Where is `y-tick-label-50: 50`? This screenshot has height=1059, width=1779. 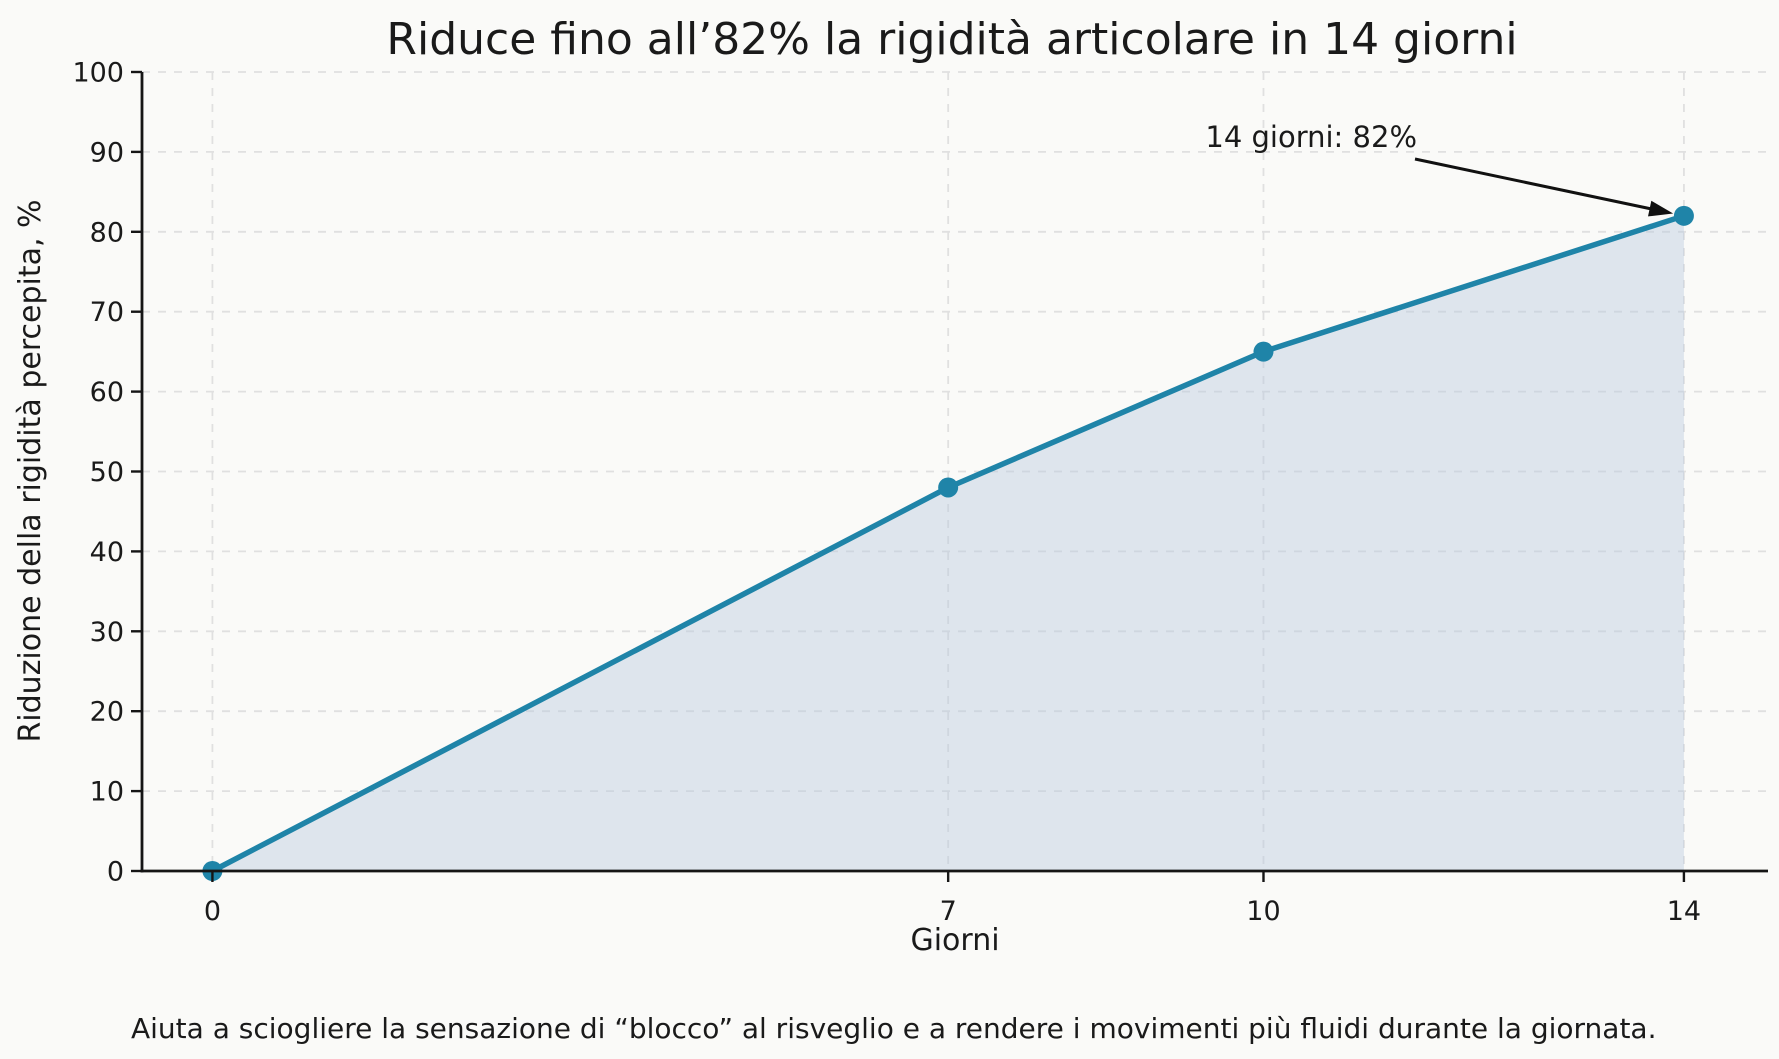 y-tick-label-50: 50 is located at coordinates (107, 472).